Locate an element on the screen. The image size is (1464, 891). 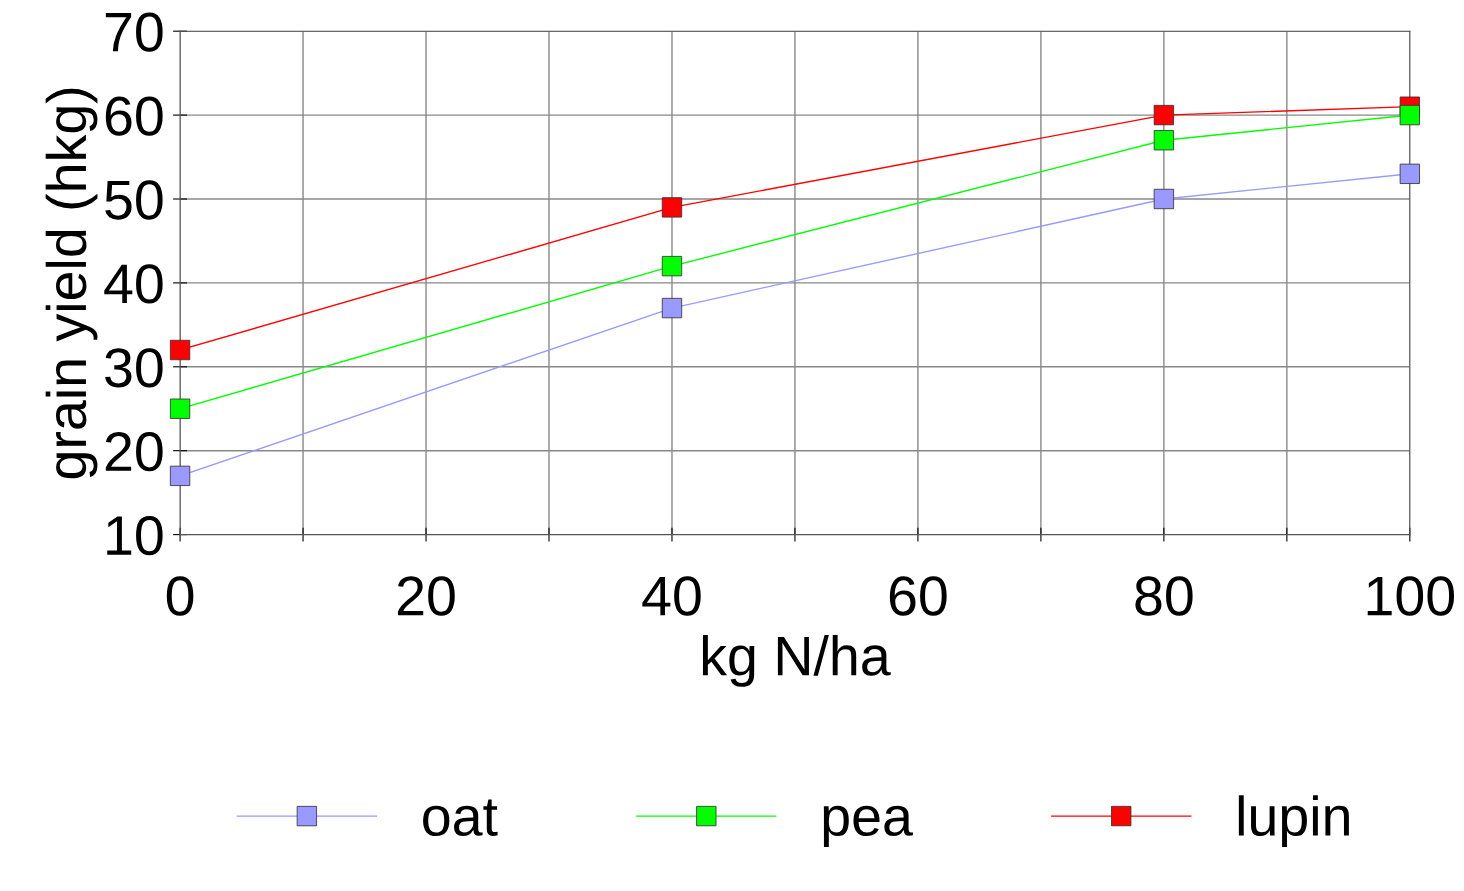
y-tick-label: 20 is located at coordinates (134, 452).